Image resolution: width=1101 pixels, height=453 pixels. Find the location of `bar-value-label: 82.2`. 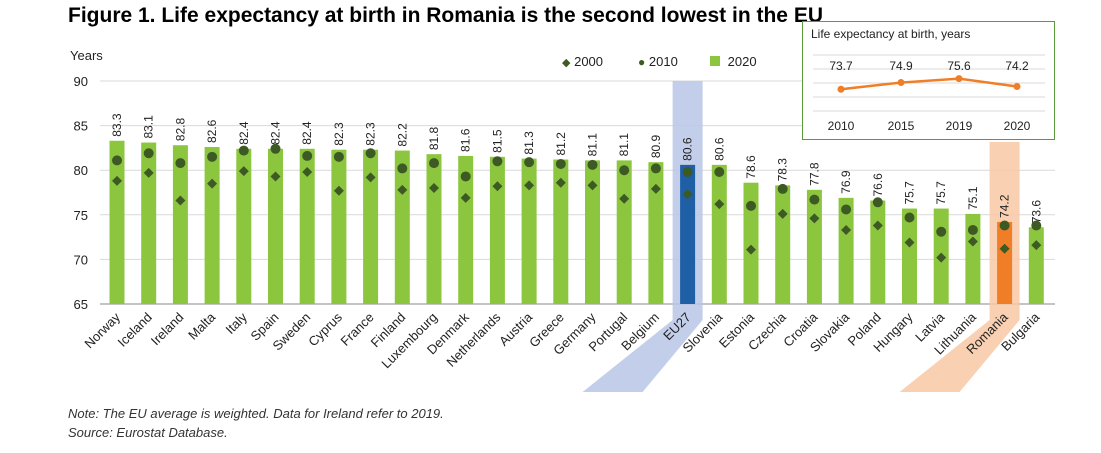

bar-value-label: 82.2 is located at coordinates (402, 135).